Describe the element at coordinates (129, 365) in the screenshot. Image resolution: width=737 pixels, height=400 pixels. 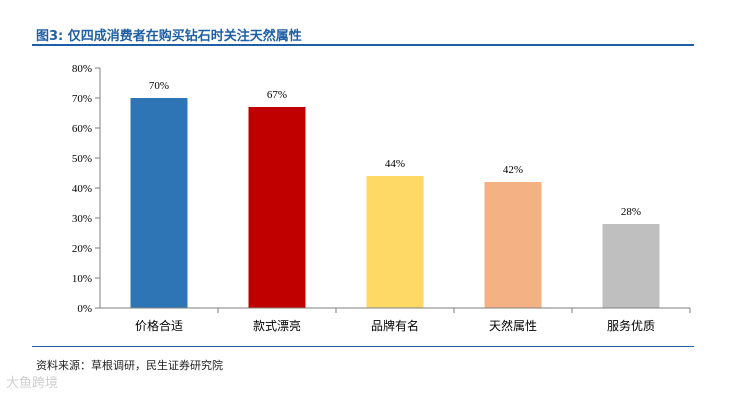
I see `source-note: 资料来源：草根调研，民生证券研究院` at that location.